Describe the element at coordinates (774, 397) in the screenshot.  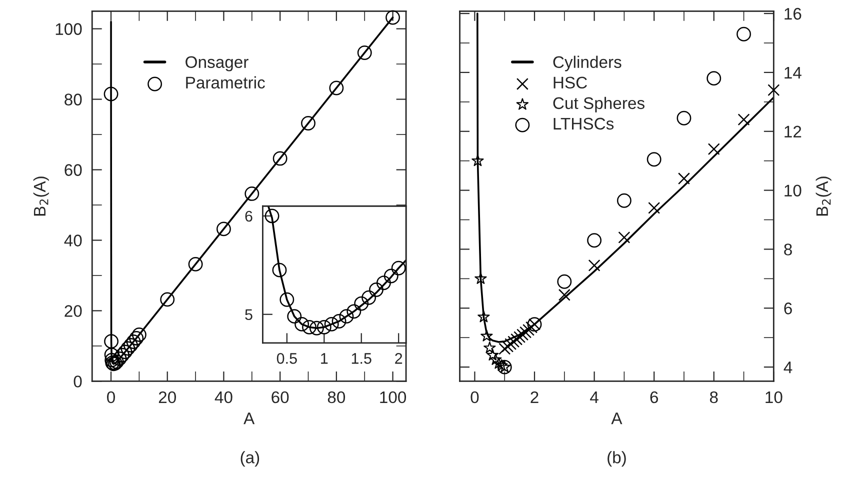
I see `x-tick-label: 10` at that location.